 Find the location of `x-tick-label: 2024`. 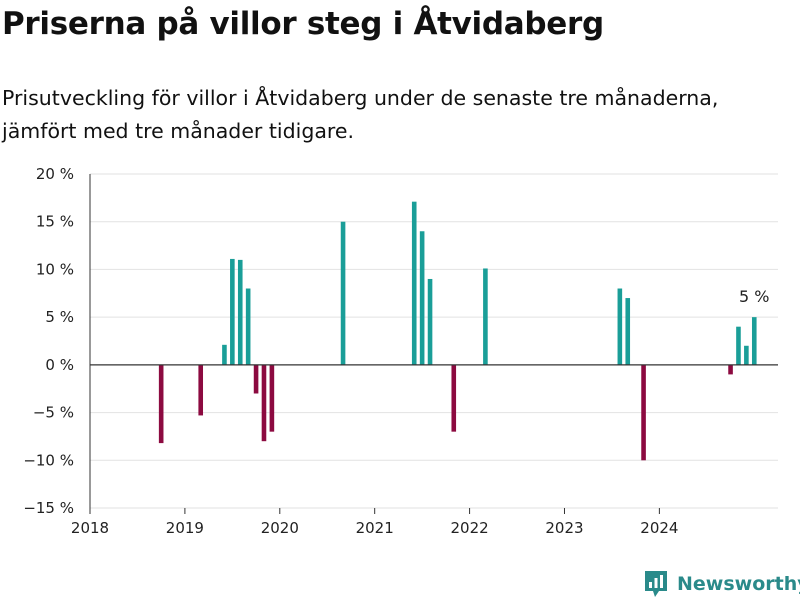

x-tick-label: 2024 is located at coordinates (659, 528).